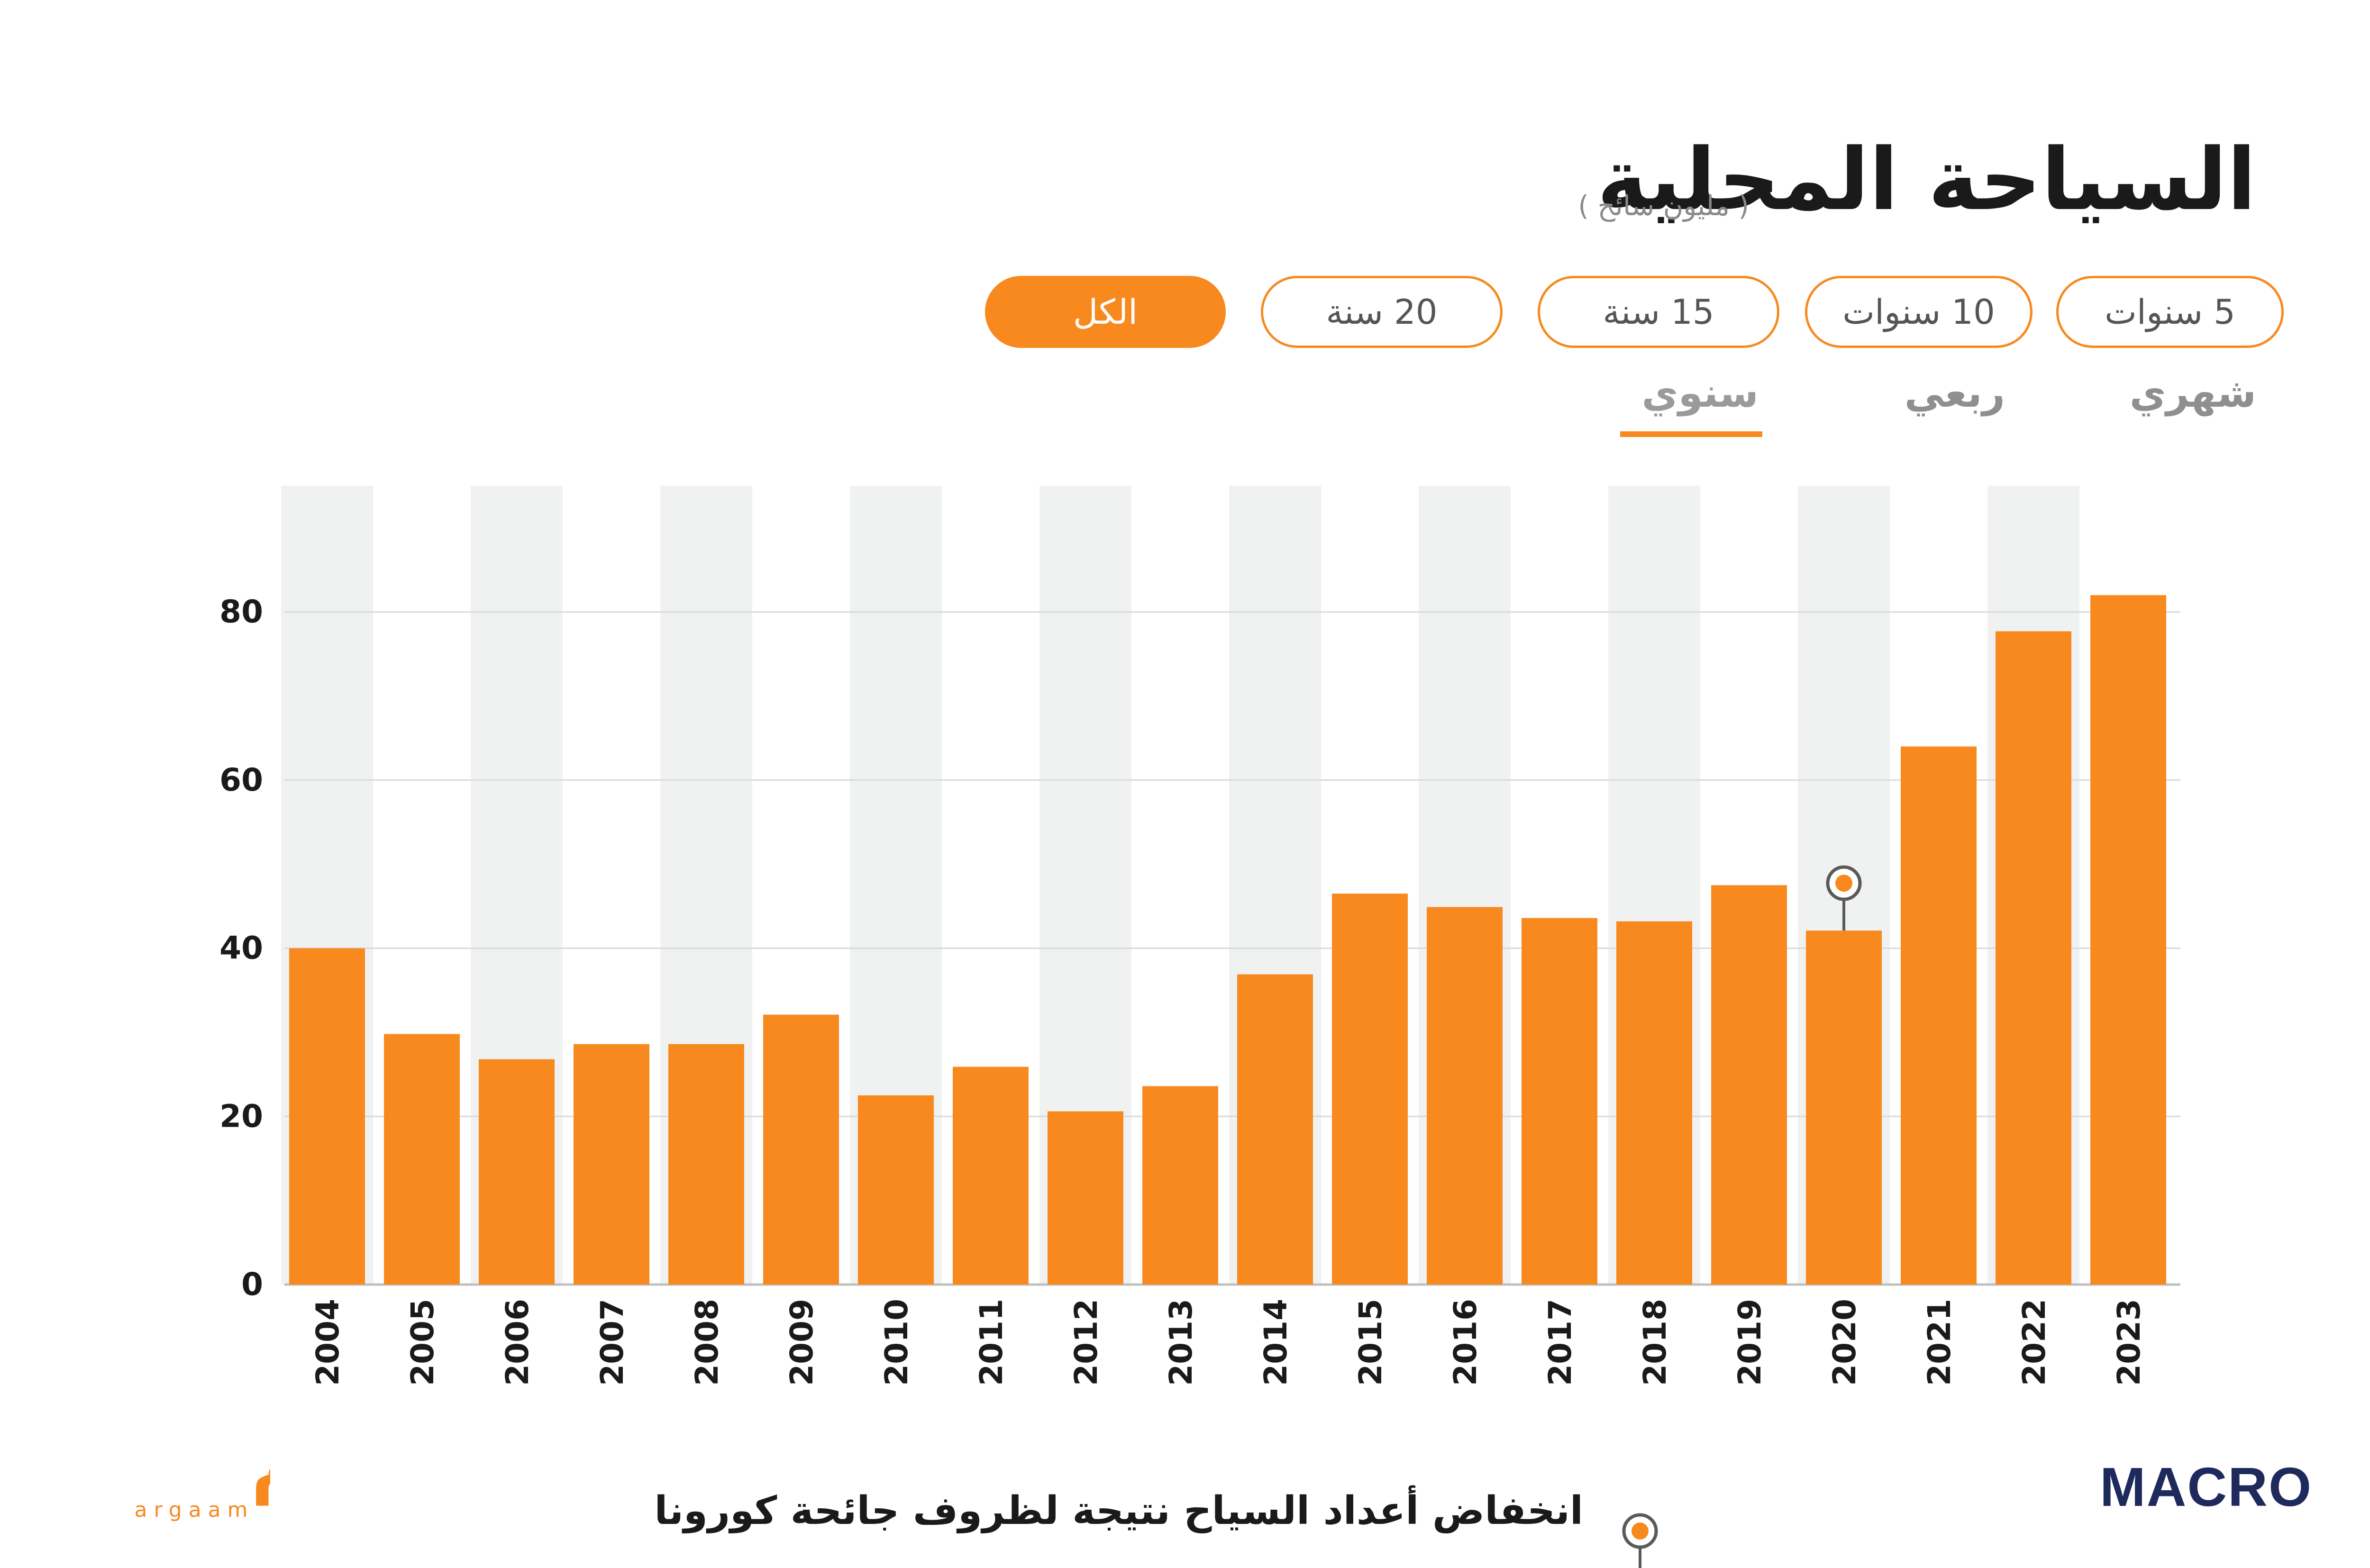 The height and width of the screenshot is (1568, 2370). What do you see at coordinates (1370, 1089) in the screenshot?
I see `bar-2015` at bounding box center [1370, 1089].